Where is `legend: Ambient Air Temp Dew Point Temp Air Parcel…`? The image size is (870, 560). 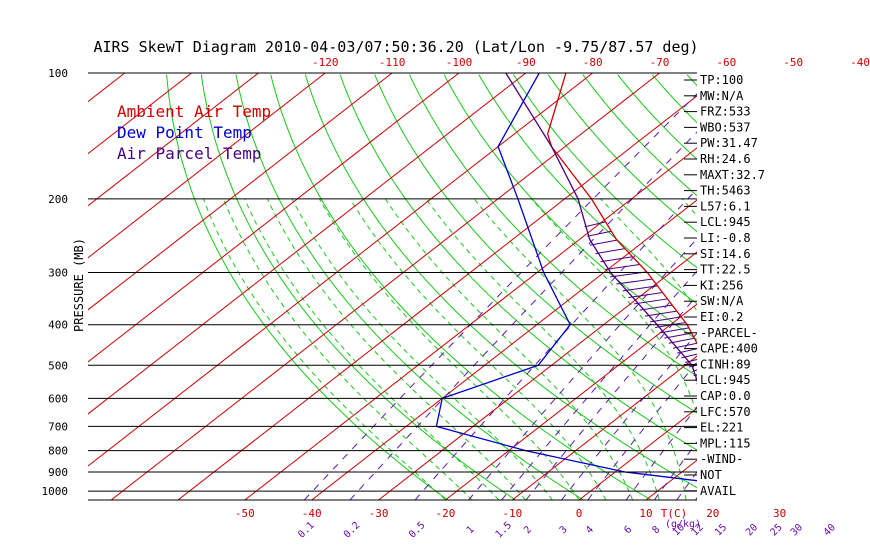 legend: Ambient Air Temp Dew Point Temp Air Parcel… is located at coordinates (194, 132).